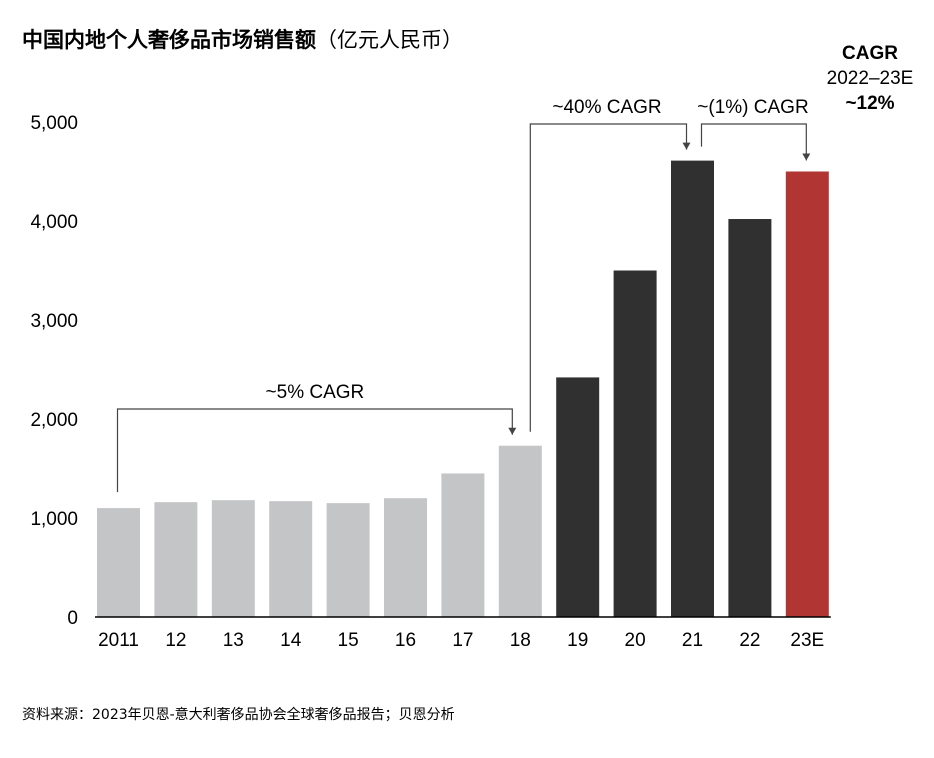 The width and height of the screenshot is (934, 758). What do you see at coordinates (606, 107) in the screenshot?
I see `cagr-label-18-21: ~40% CAGR` at bounding box center [606, 107].